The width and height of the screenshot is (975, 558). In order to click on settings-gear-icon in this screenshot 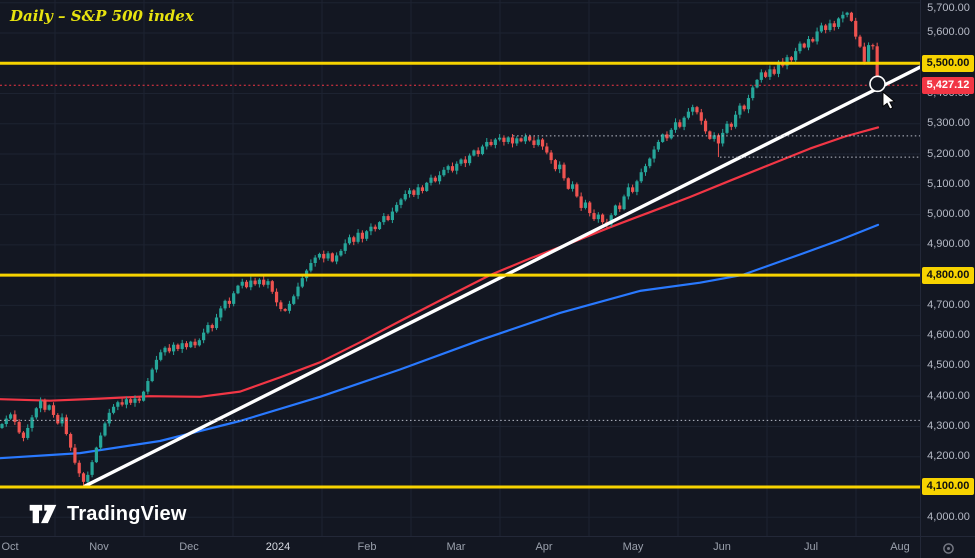, I will do `click(948, 548)`.